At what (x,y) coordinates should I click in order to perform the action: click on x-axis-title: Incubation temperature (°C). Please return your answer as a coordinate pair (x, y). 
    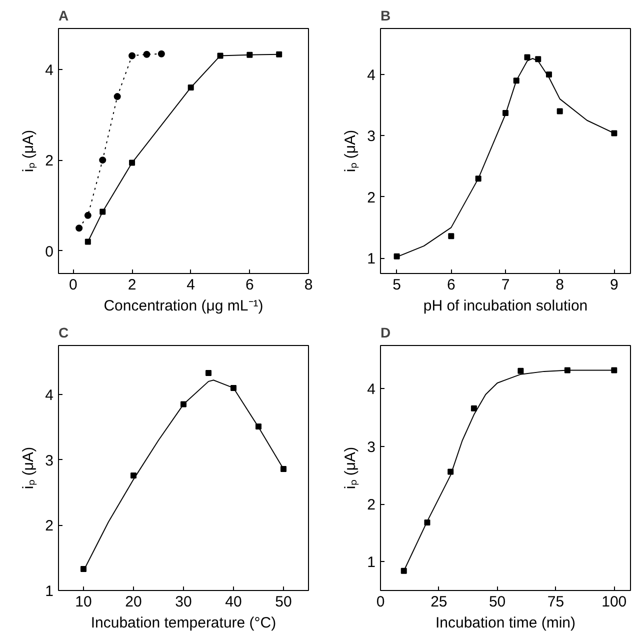
    Looking at the image, I should click on (183, 623).